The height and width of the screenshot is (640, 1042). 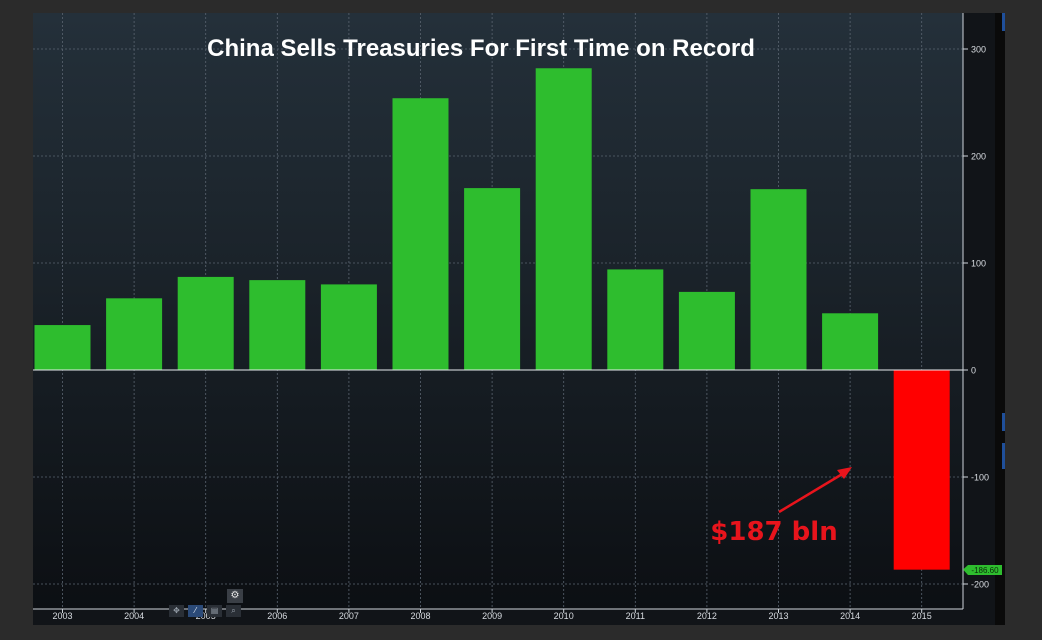 I want to click on chart-settings-icon: ▤, so click(x=214, y=611).